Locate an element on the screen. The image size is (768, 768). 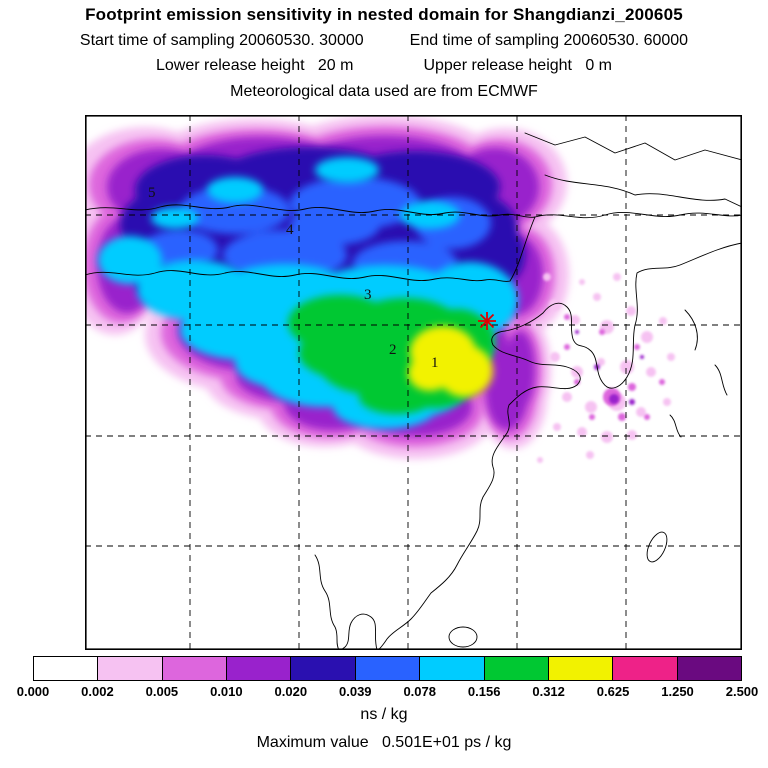
station-star-icon is located at coordinates (487, 321).